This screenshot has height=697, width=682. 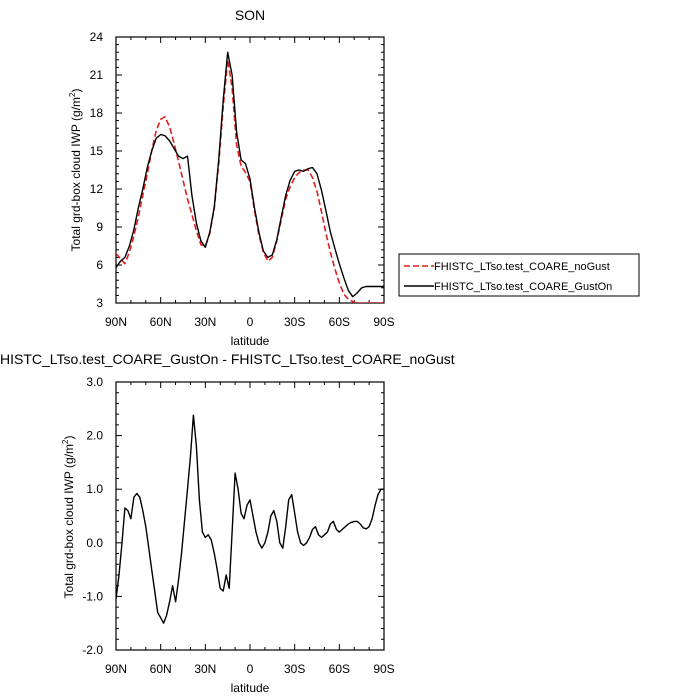 I want to click on chart1-y-axis-label: Total grd-box cloud IWP (g/m2), so click(x=75, y=170).